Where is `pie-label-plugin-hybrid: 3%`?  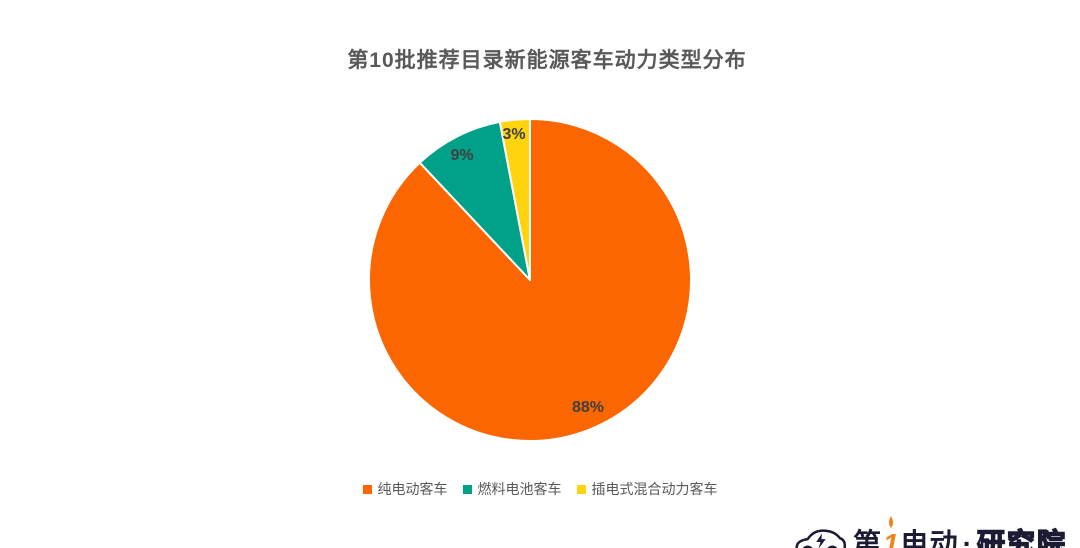 pie-label-plugin-hybrid: 3% is located at coordinates (514, 134).